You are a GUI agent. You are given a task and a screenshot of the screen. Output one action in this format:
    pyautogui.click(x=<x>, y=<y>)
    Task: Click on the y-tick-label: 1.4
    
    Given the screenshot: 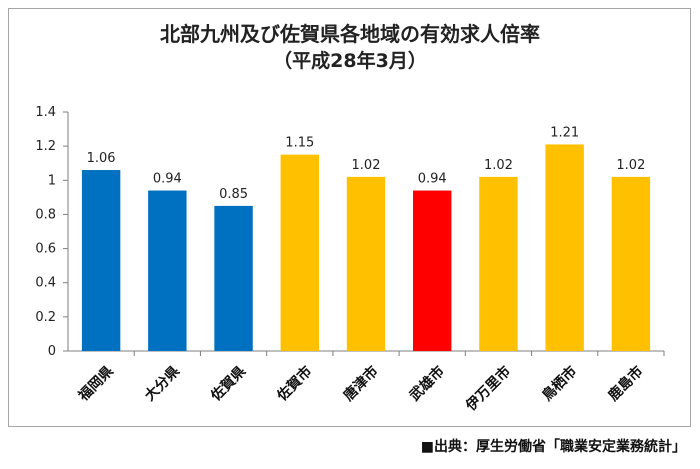 What is the action you would take?
    pyautogui.click(x=45, y=112)
    